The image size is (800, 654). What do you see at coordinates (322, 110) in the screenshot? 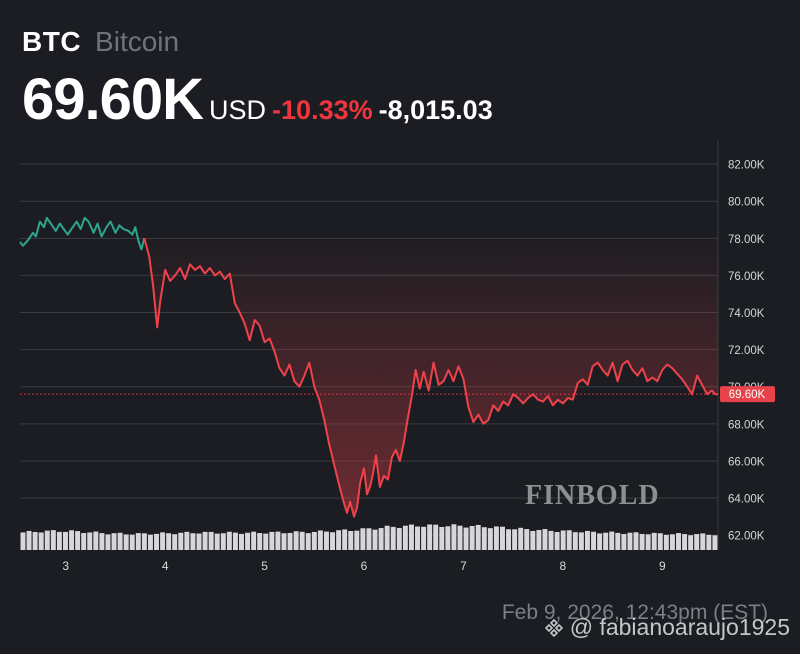
I see `change-percent: -10.33%` at bounding box center [322, 110].